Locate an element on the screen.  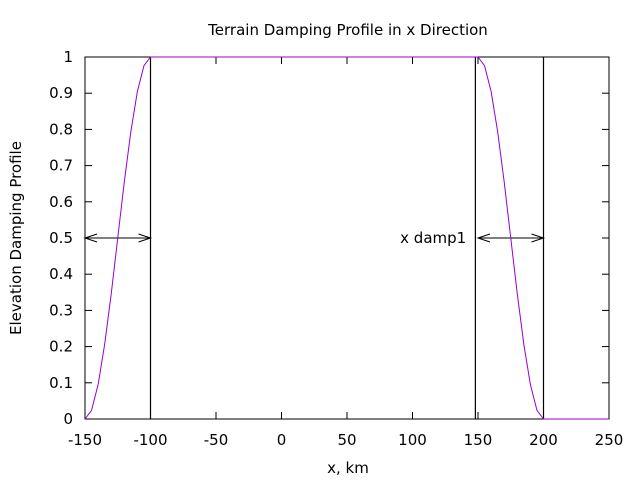
x-tick-label: -150 is located at coordinates (85, 440).